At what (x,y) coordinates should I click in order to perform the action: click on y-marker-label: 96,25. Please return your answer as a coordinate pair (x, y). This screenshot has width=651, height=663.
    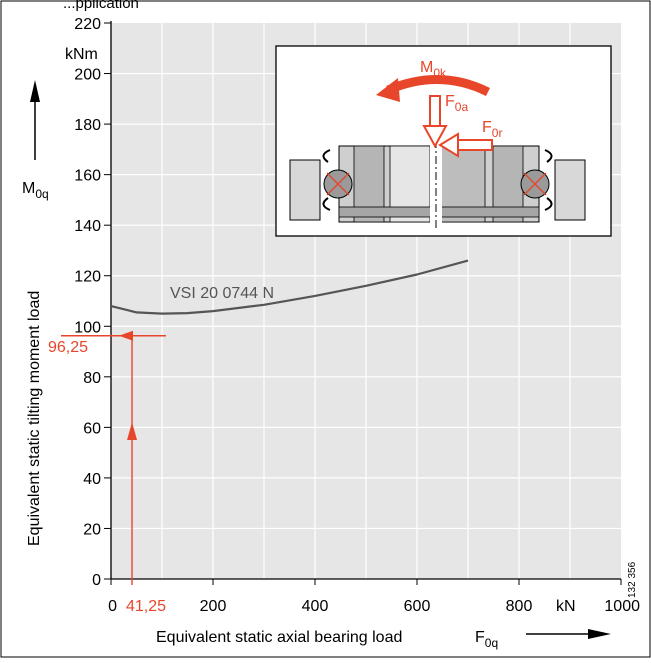
    Looking at the image, I should click on (68, 347).